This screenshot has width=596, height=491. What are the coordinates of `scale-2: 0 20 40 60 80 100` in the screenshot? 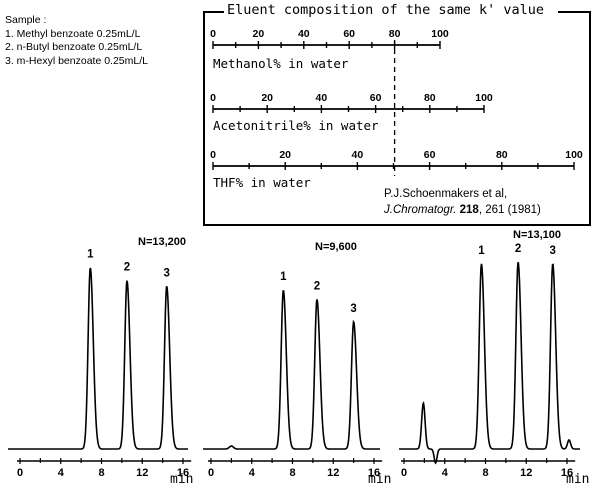 It's located at (396, 159).